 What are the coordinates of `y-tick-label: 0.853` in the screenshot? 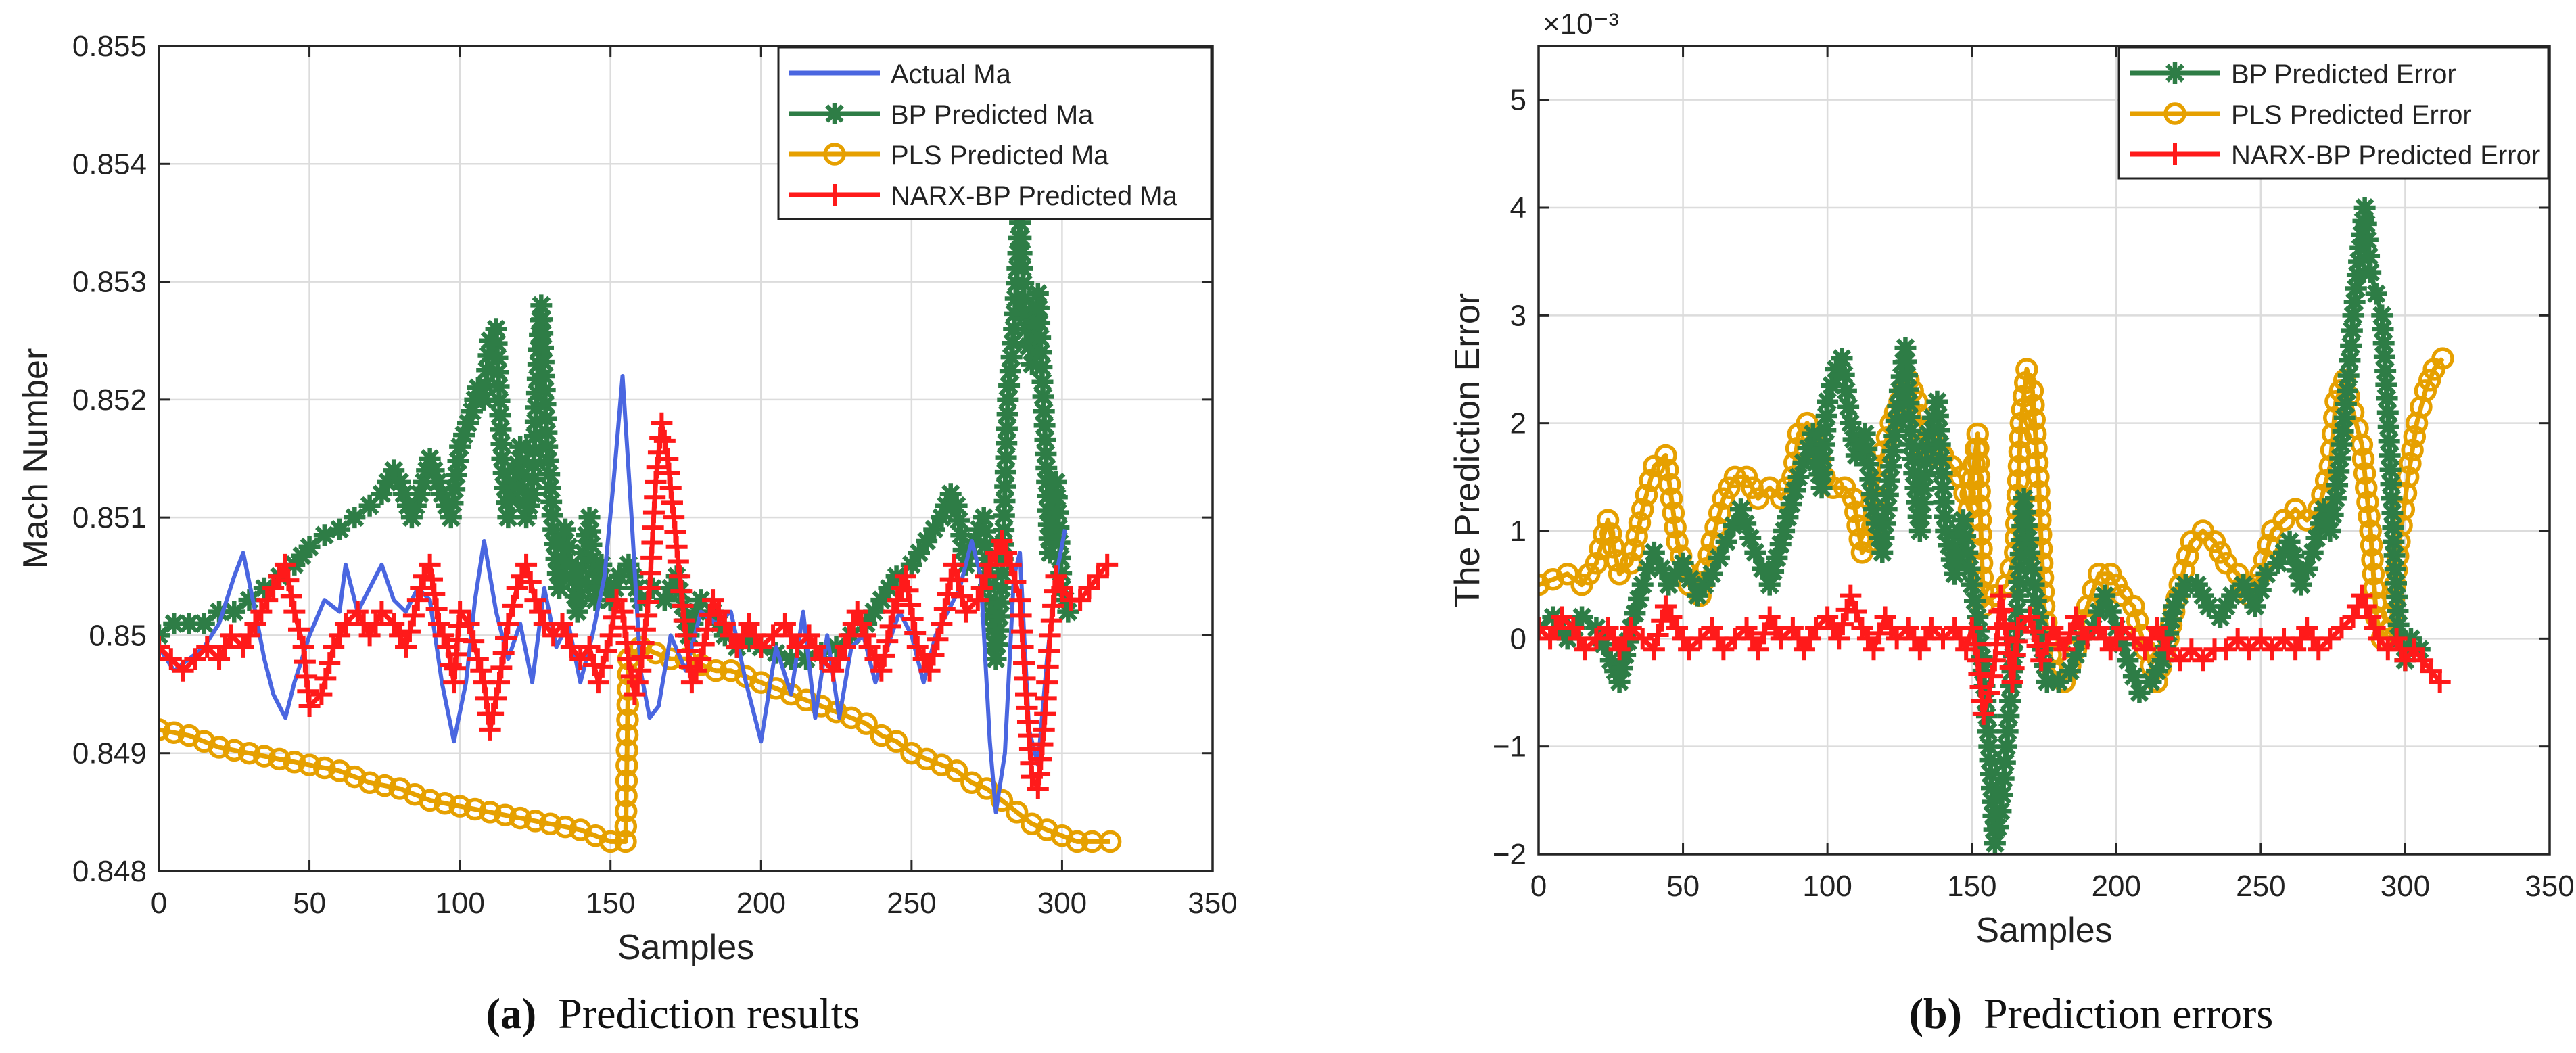 It's located at (109, 283).